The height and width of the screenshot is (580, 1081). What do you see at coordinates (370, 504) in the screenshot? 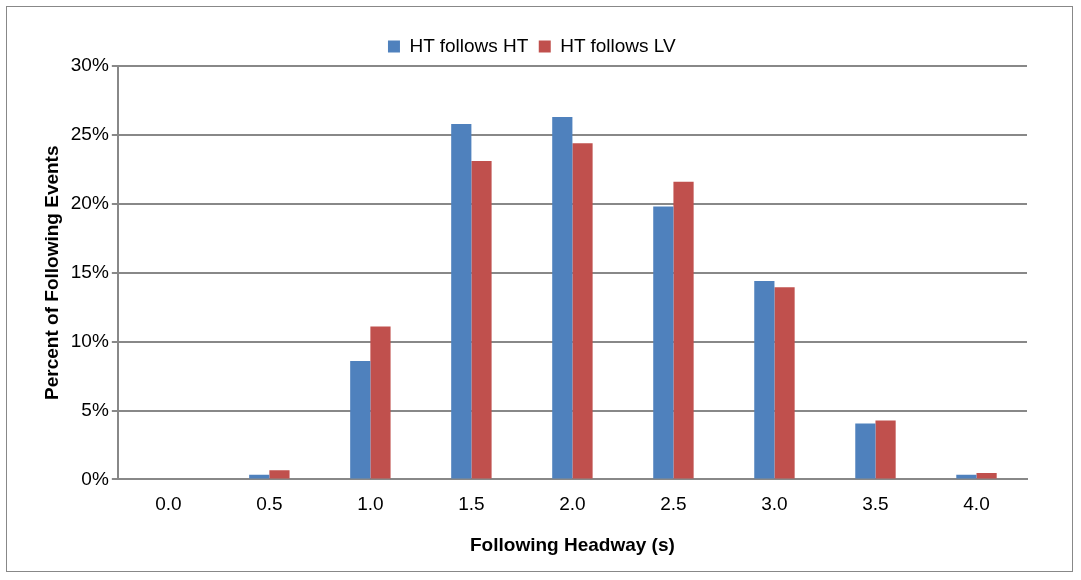
I see `x-tick-label: 1.0` at bounding box center [370, 504].